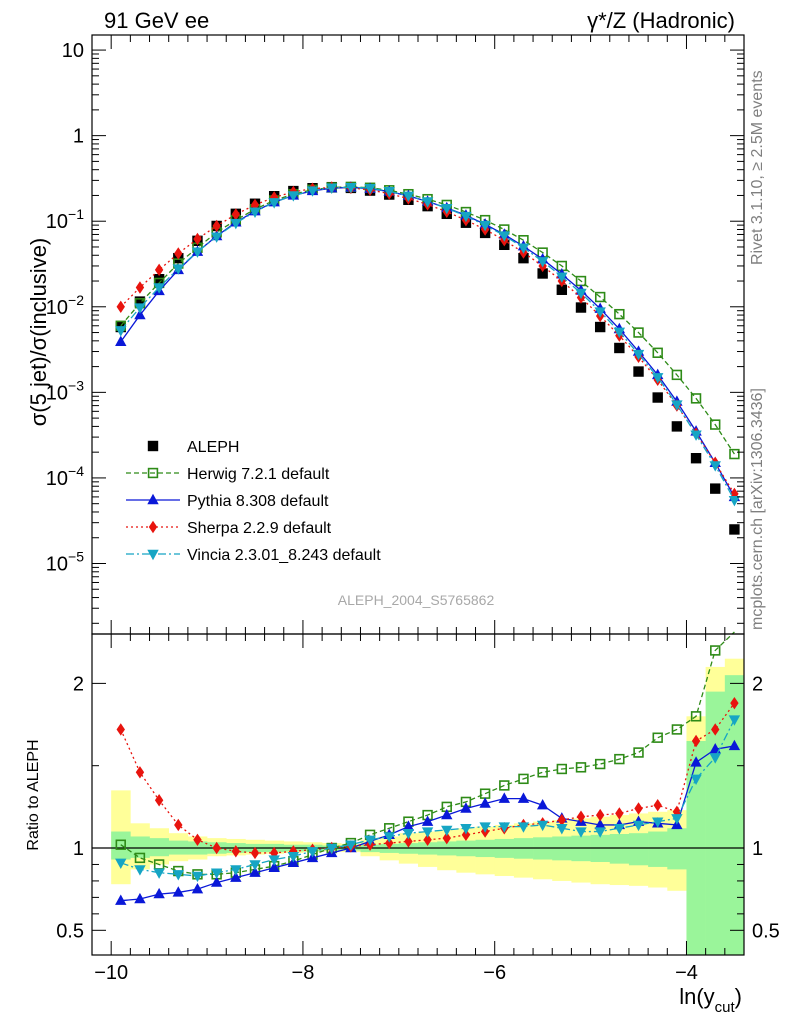 The height and width of the screenshot is (1024, 786). I want to click on legend-label-vincia-2-3-01-8-243-default: Vincia 2.3.01_8.243 default, so click(284, 555).